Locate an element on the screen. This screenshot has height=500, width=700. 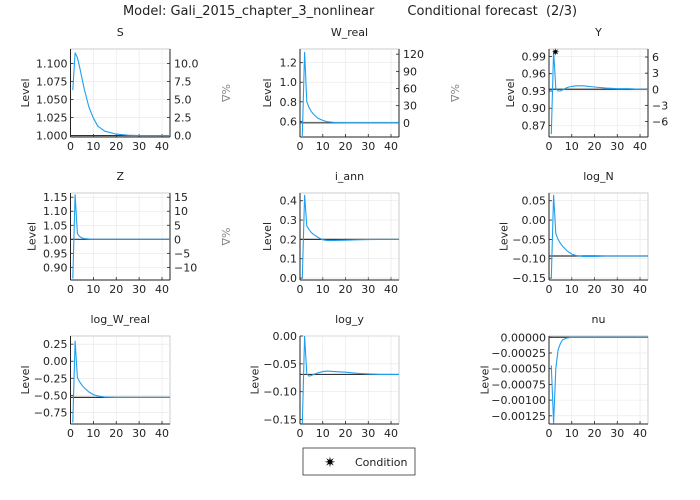
y-tick-label: −0.00125 is located at coordinates (518, 416).